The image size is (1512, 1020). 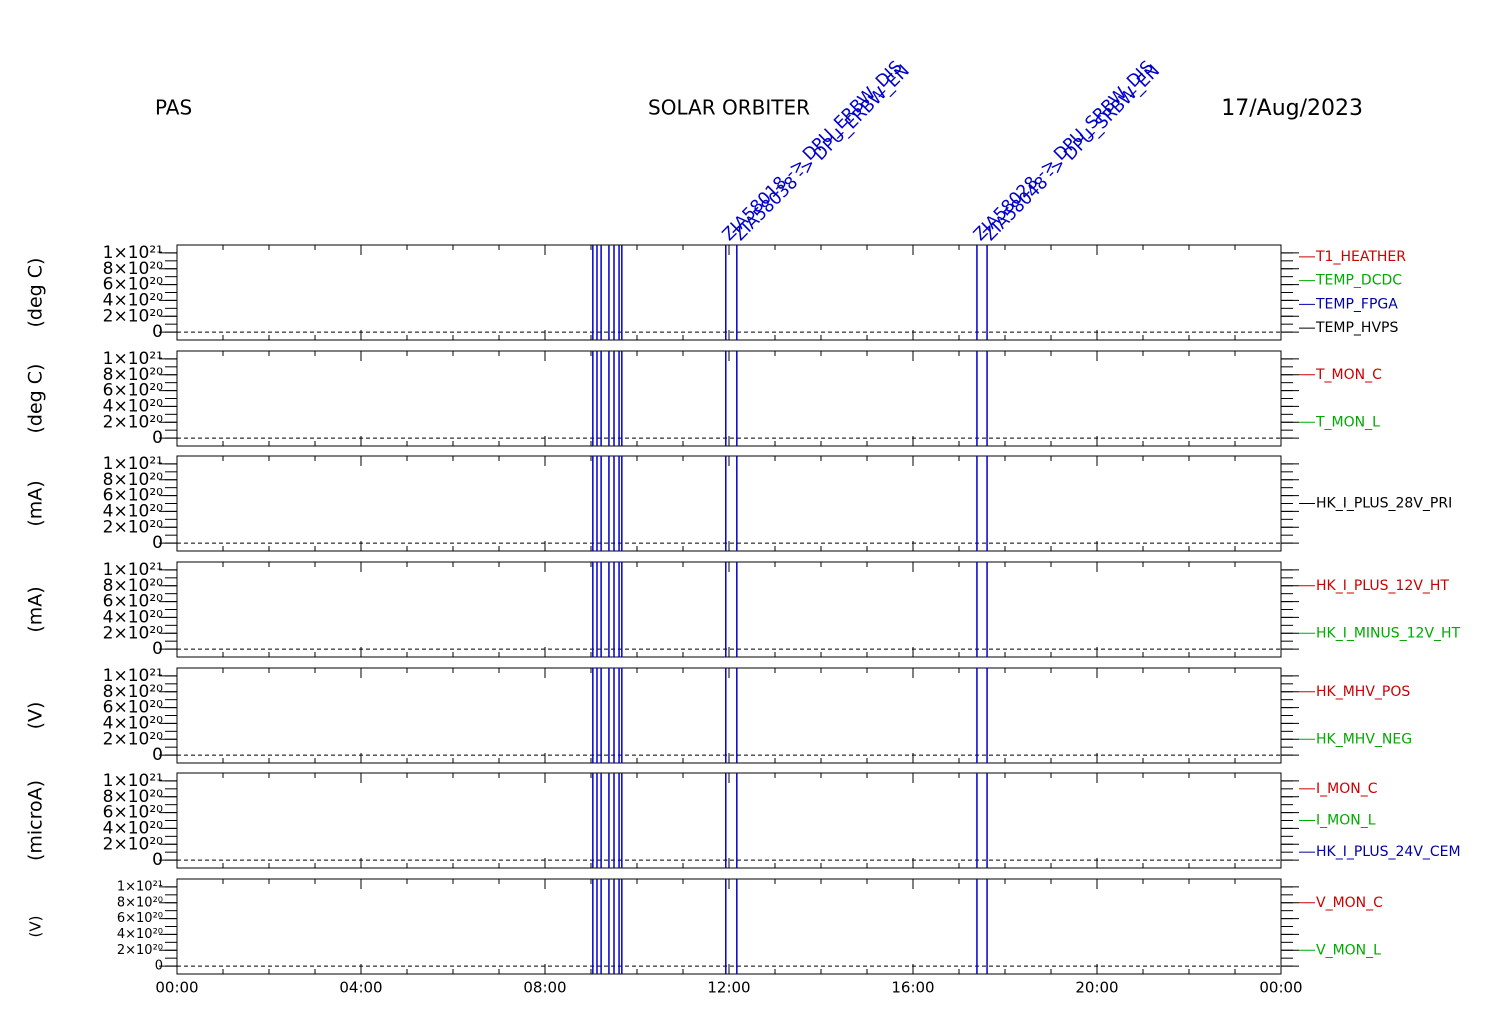 What do you see at coordinates (1364, 739) in the screenshot?
I see `legend-entry: HK_MHV_NEG` at bounding box center [1364, 739].